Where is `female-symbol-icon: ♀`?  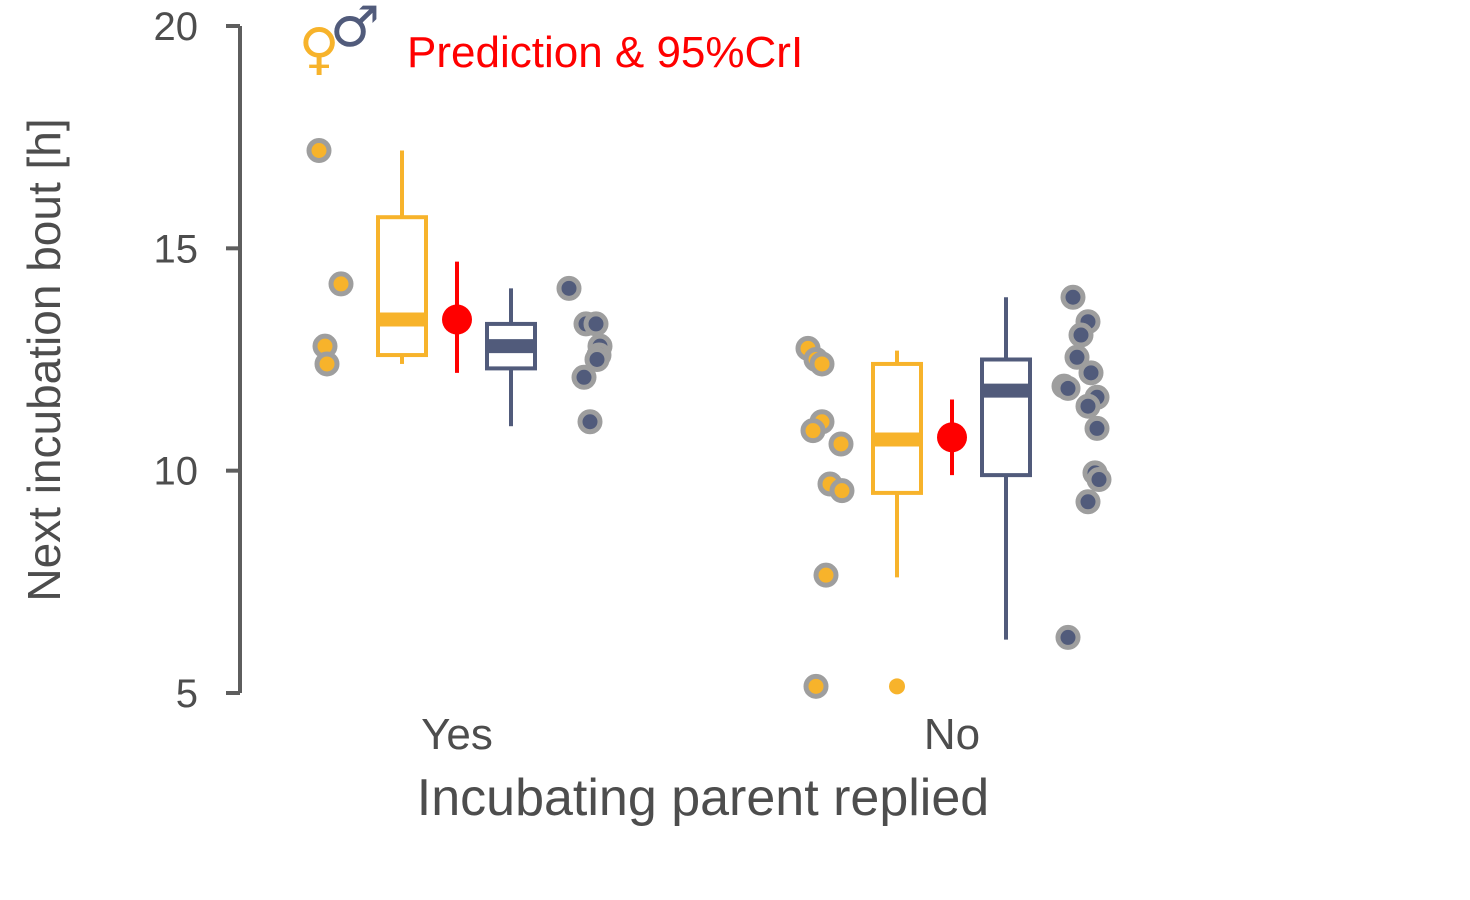 female-symbol-icon: ♀ is located at coordinates (318, 49).